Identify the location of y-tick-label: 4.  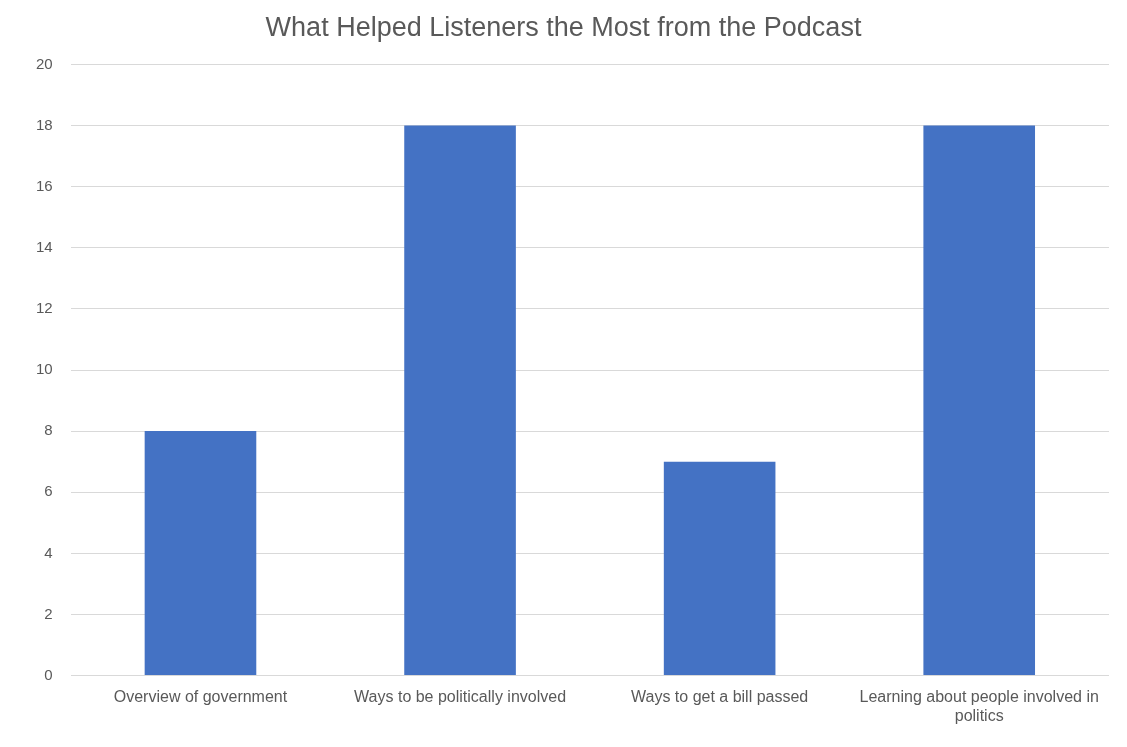
(48, 552).